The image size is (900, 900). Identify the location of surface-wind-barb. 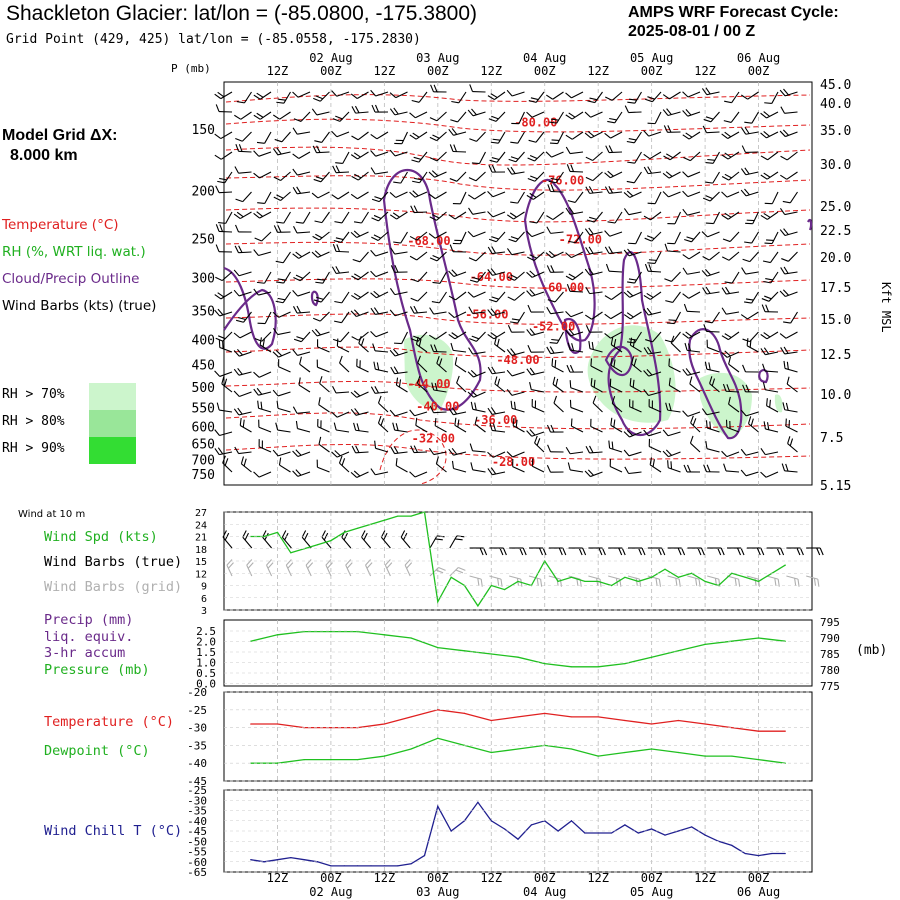
(716, 551).